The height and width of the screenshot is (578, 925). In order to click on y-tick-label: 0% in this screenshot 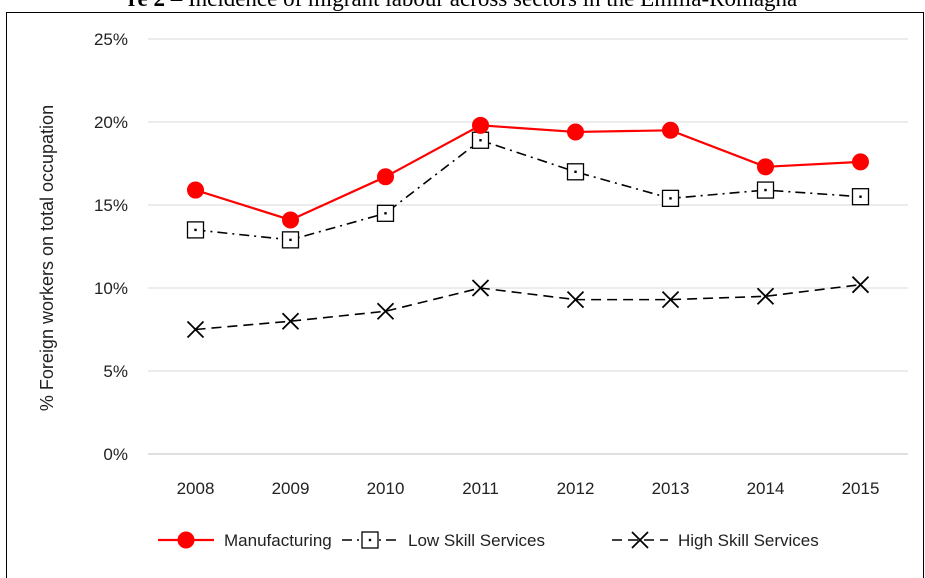, I will do `click(115, 454)`.